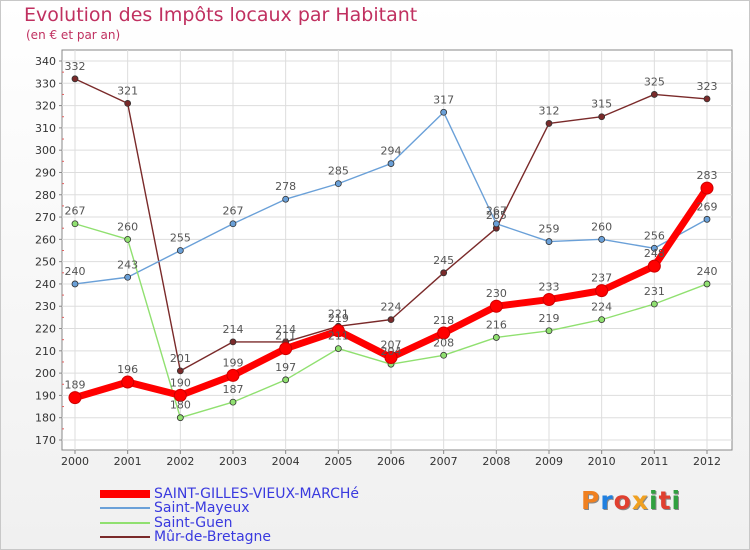 The width and height of the screenshot is (750, 550). I want to click on data-label: 269, so click(707, 206).